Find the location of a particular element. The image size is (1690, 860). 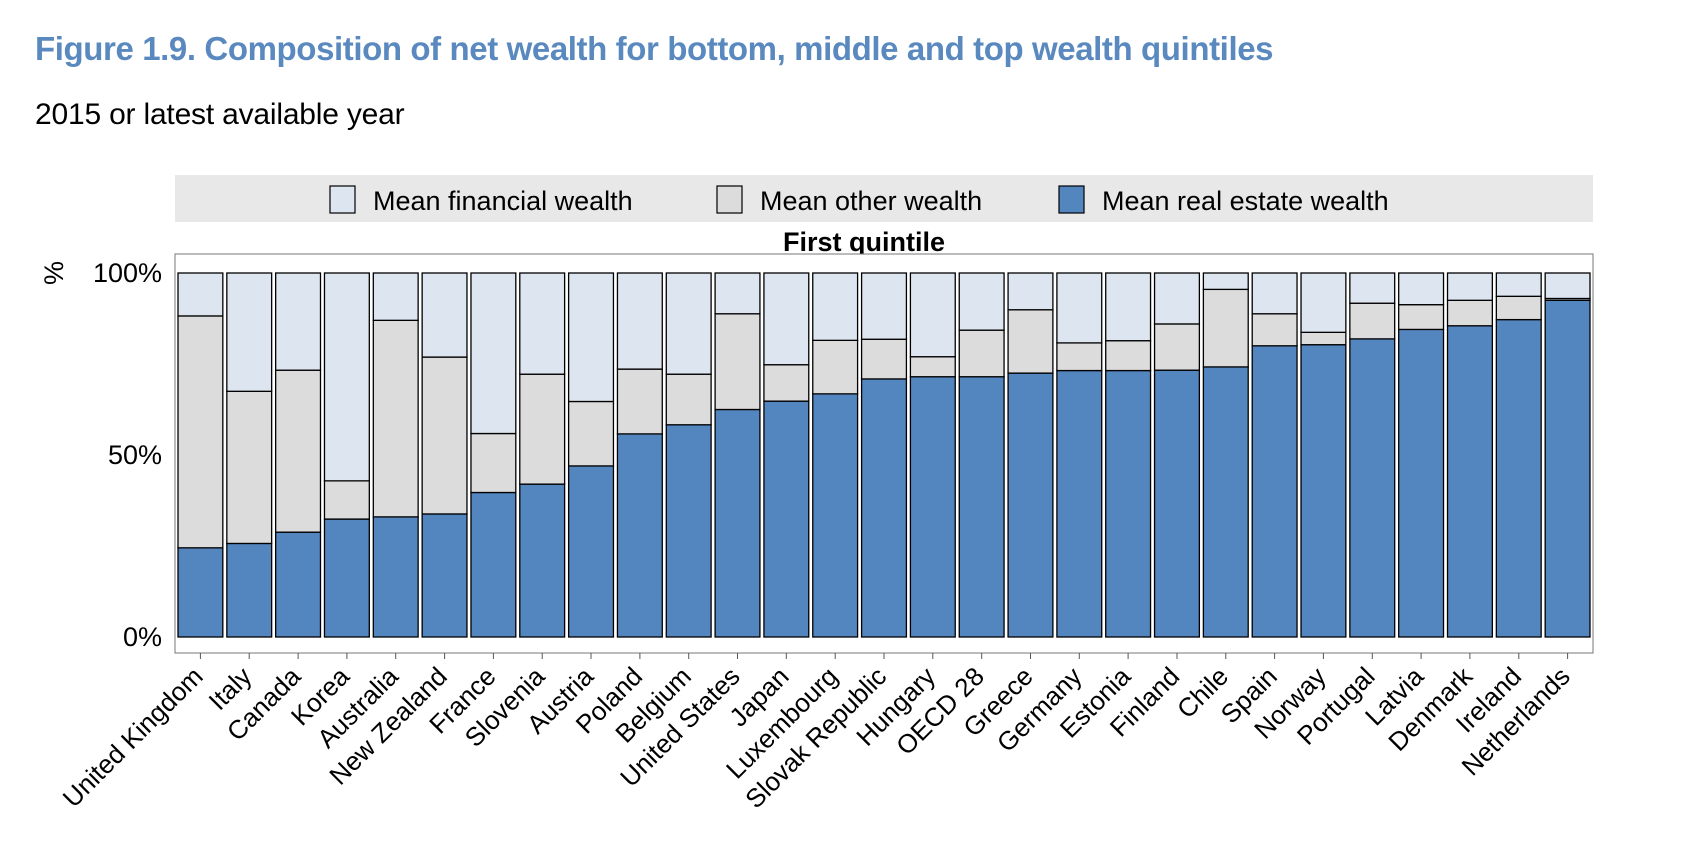

bar-spain is located at coordinates (1274, 455).